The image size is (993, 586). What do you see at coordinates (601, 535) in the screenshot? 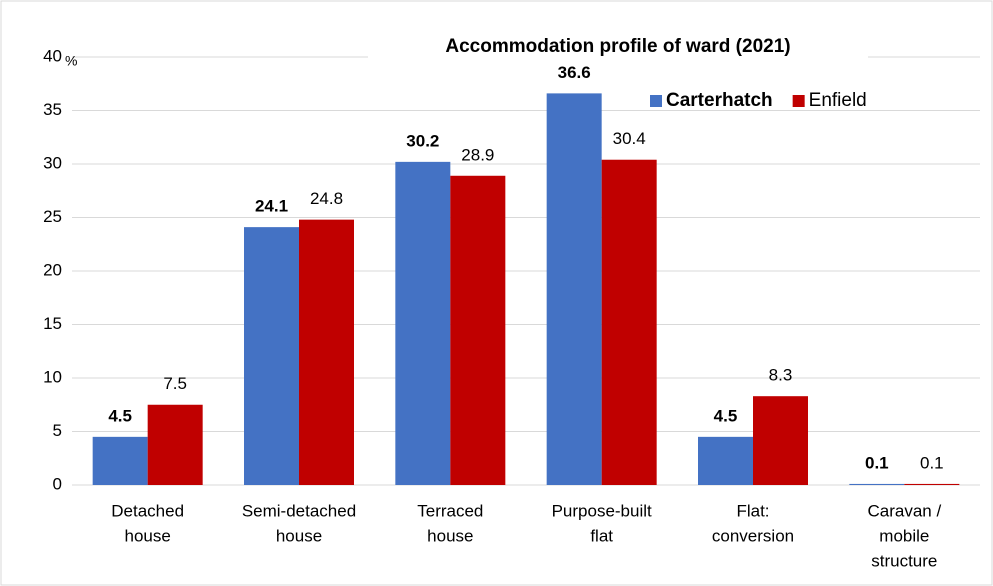
I see `x-tick-label: flat` at bounding box center [601, 535].